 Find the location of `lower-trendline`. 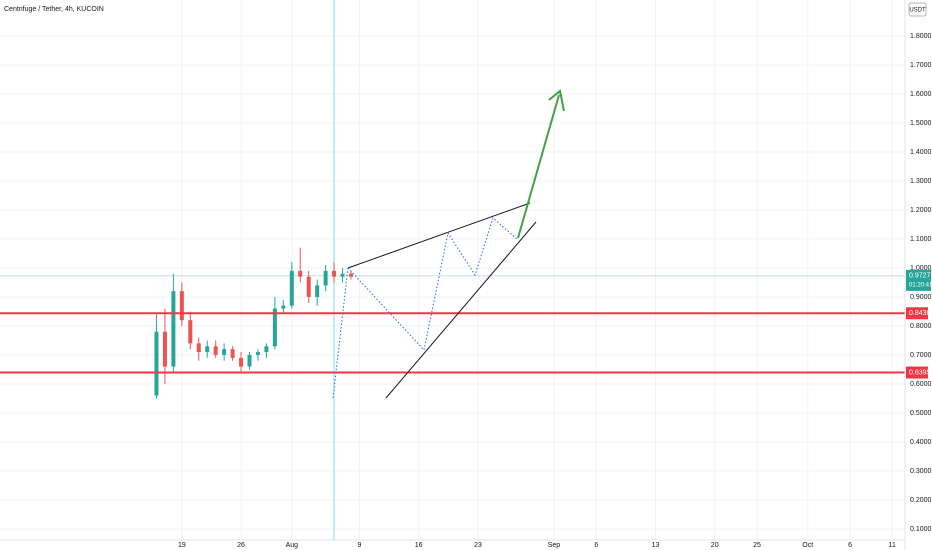

lower-trendline is located at coordinates (461, 310).